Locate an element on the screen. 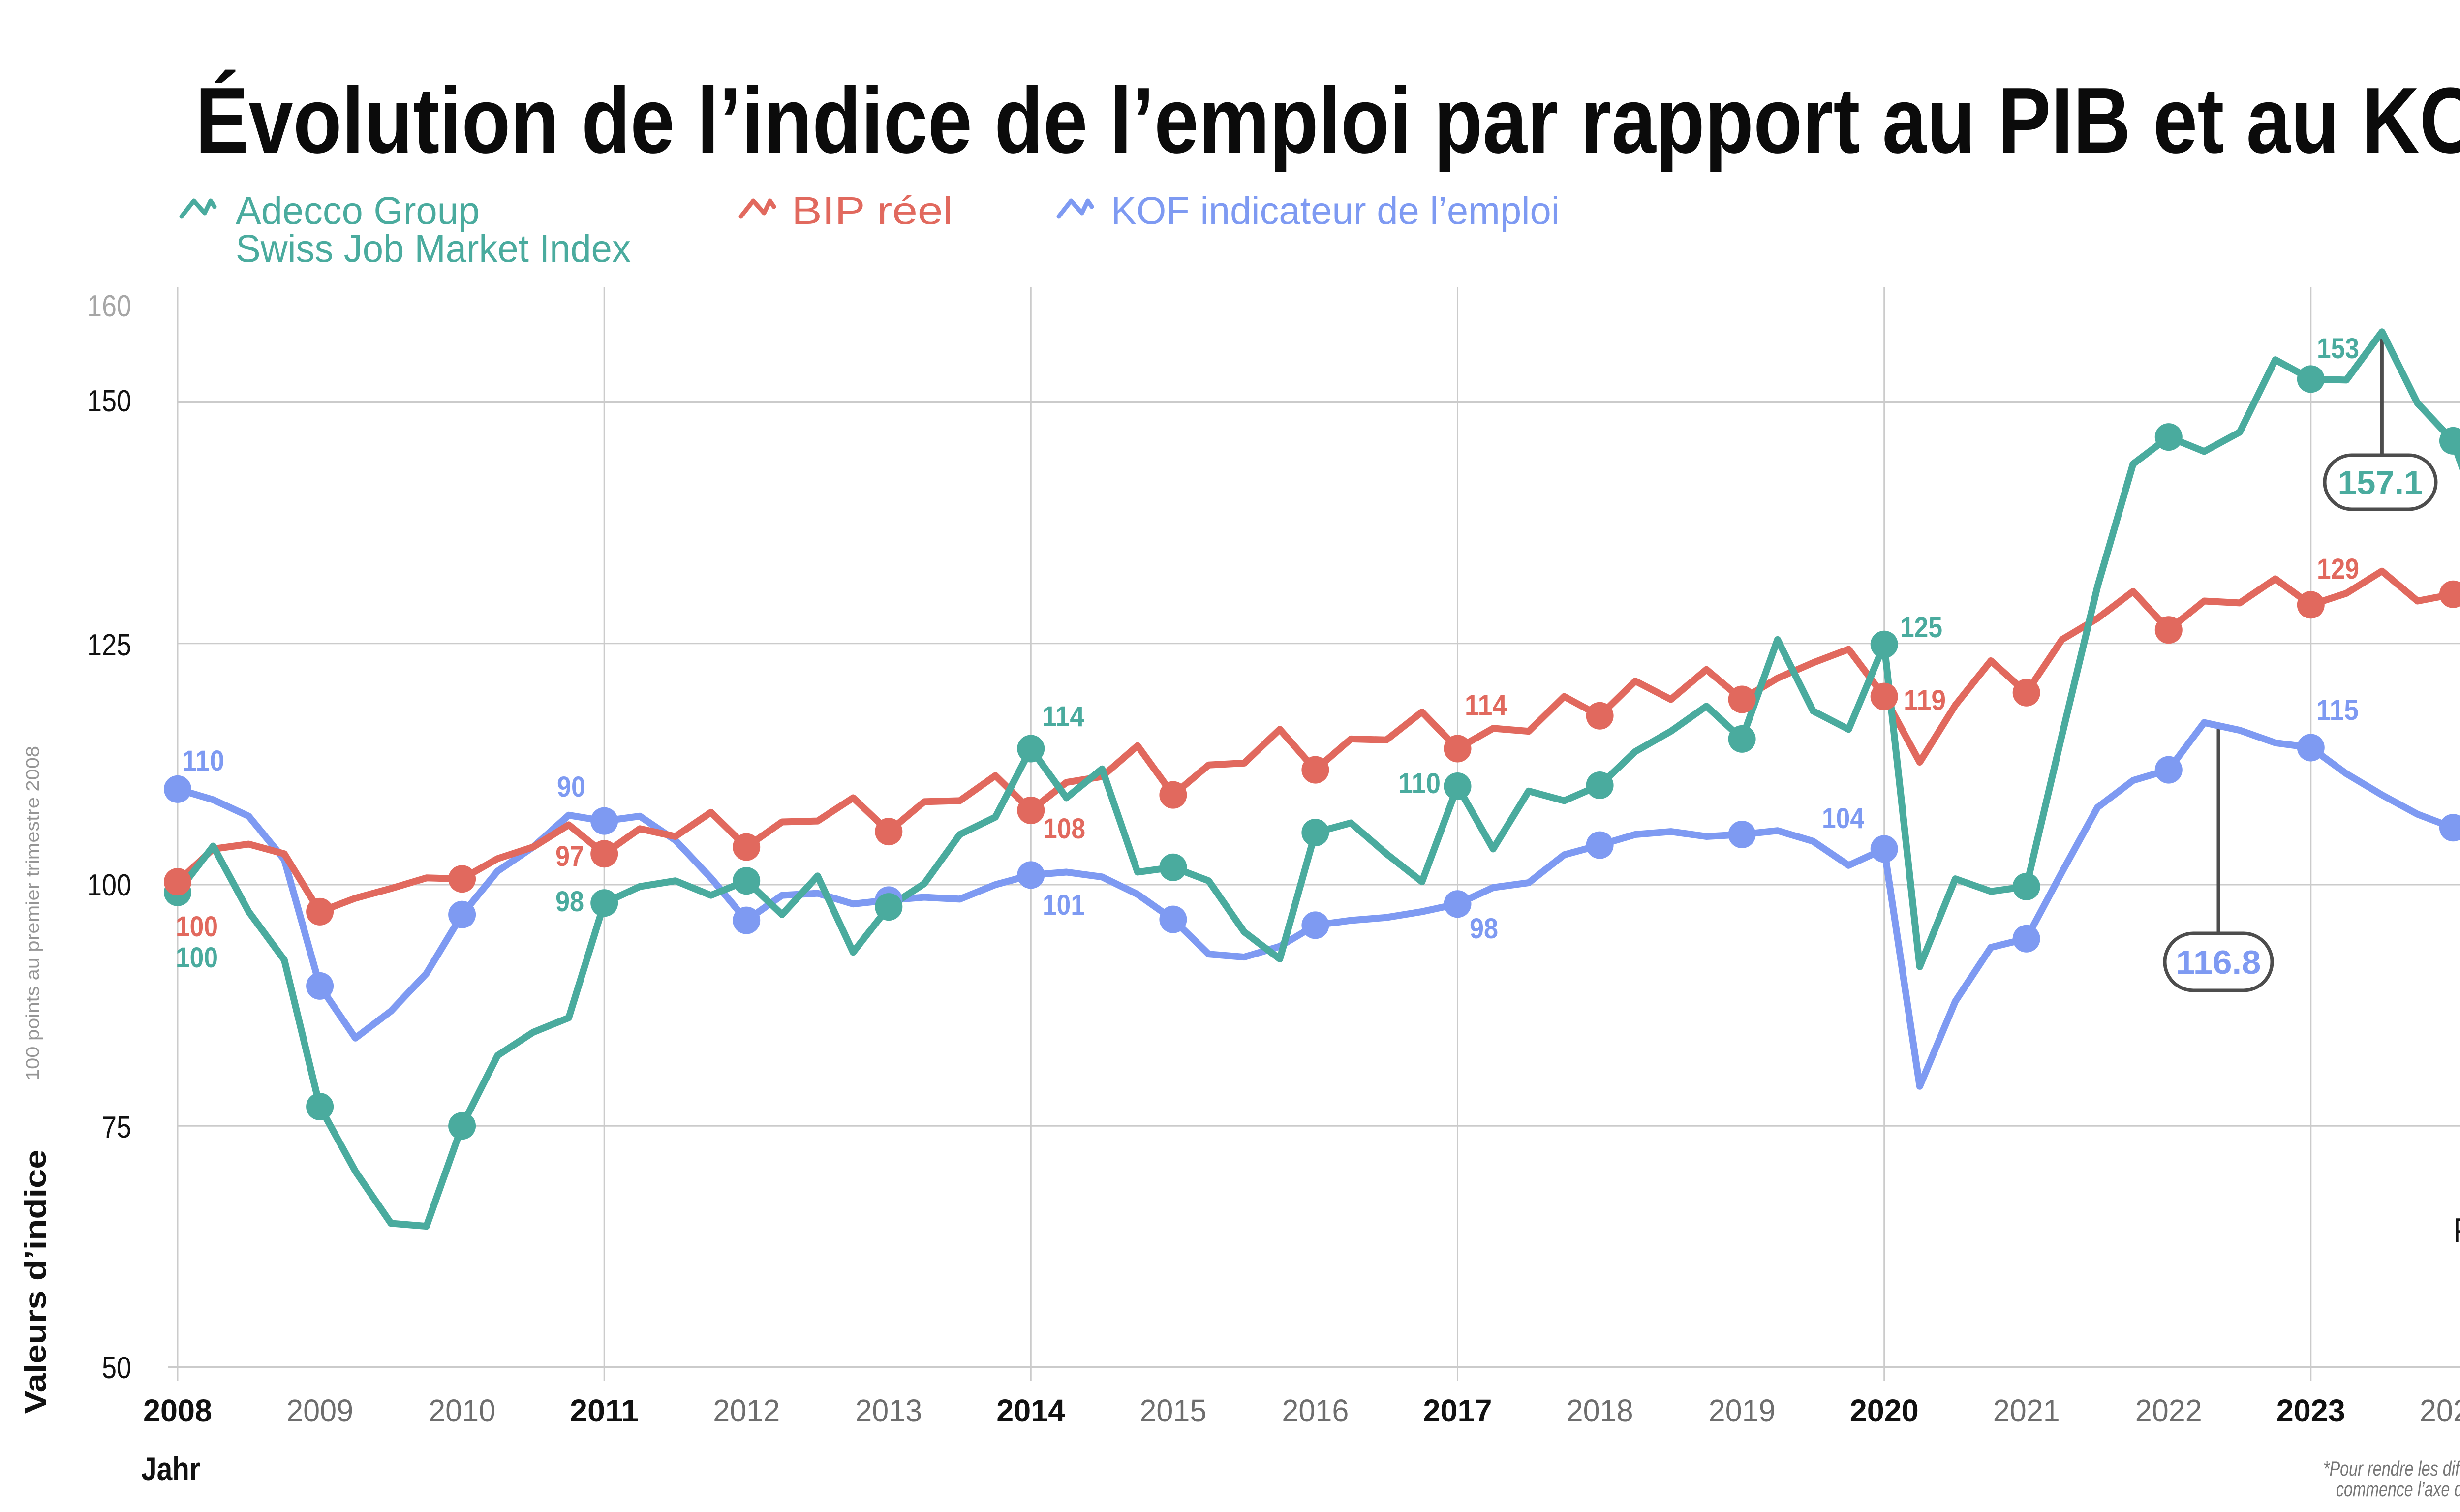 This screenshot has height=1512, width=2460. svg-text: 97 is located at coordinates (570, 856).